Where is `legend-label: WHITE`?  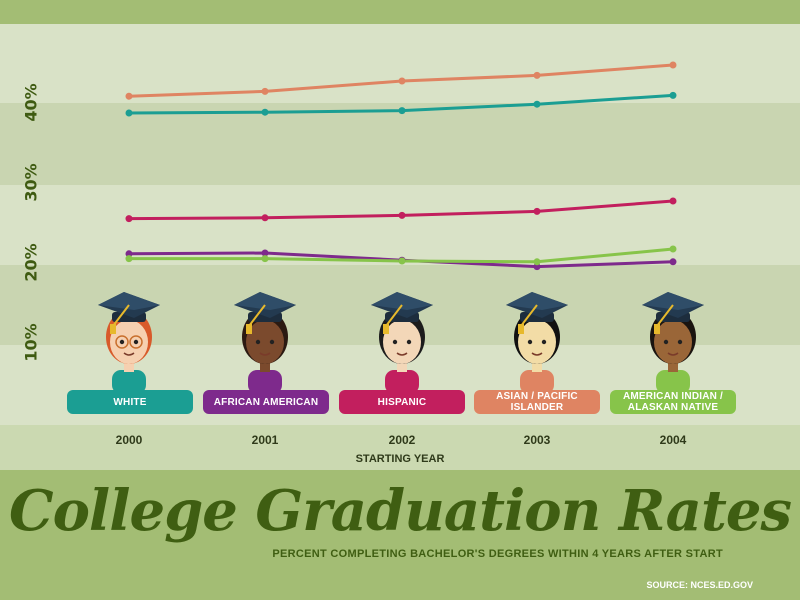
legend-label: WHITE is located at coordinates (130, 402).